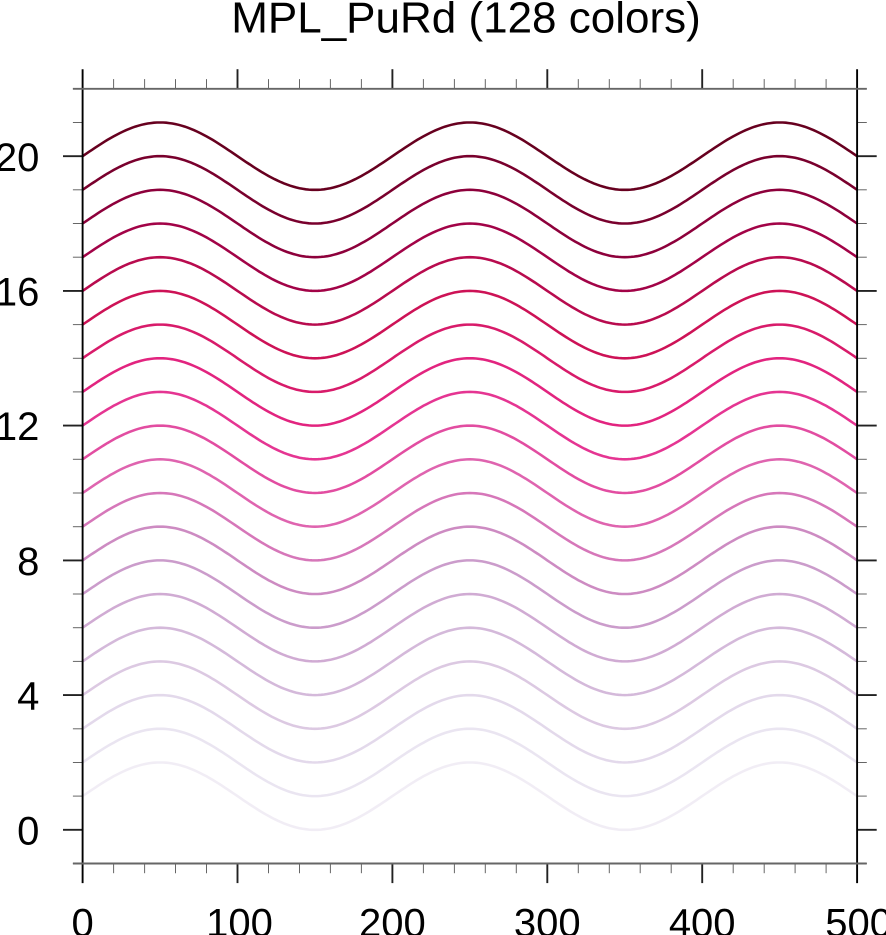 The width and height of the screenshot is (886, 935). What do you see at coordinates (855, 918) in the screenshot?
I see `svg-text: 500` at bounding box center [855, 918].